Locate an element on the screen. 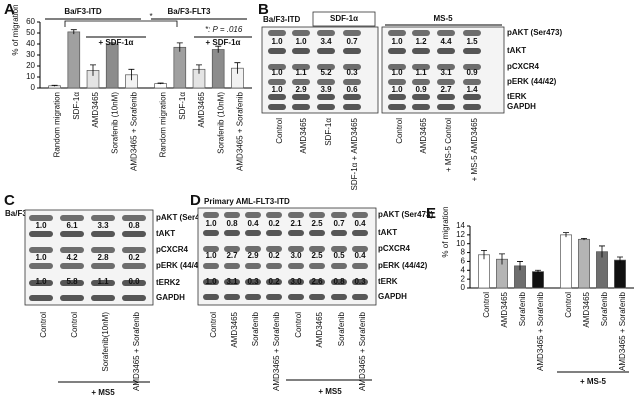 This screenshot has height=408, width=640. lane-label: AMD3465 is located at coordinates (234, 329).